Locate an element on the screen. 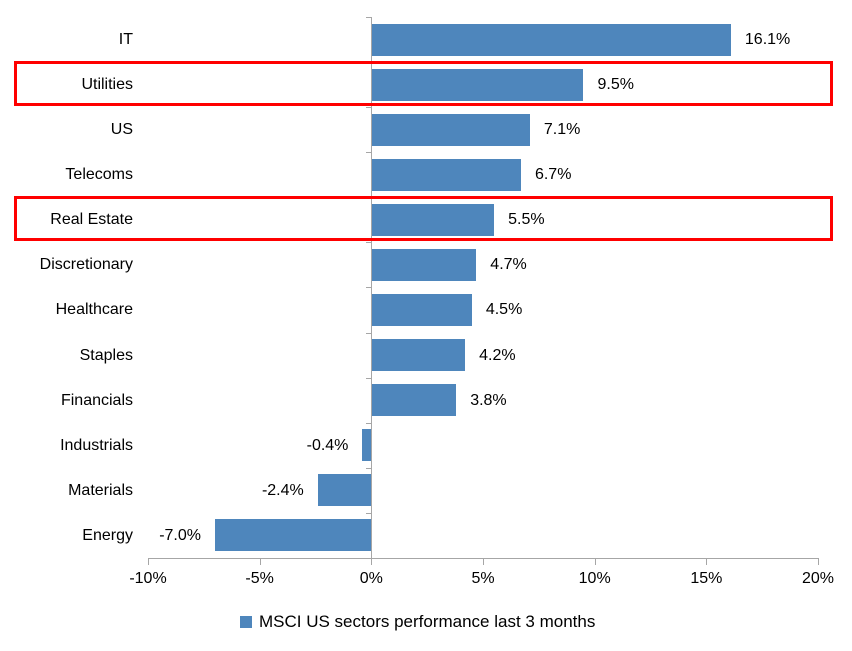  category-label-energy: Energy is located at coordinates (107, 535).